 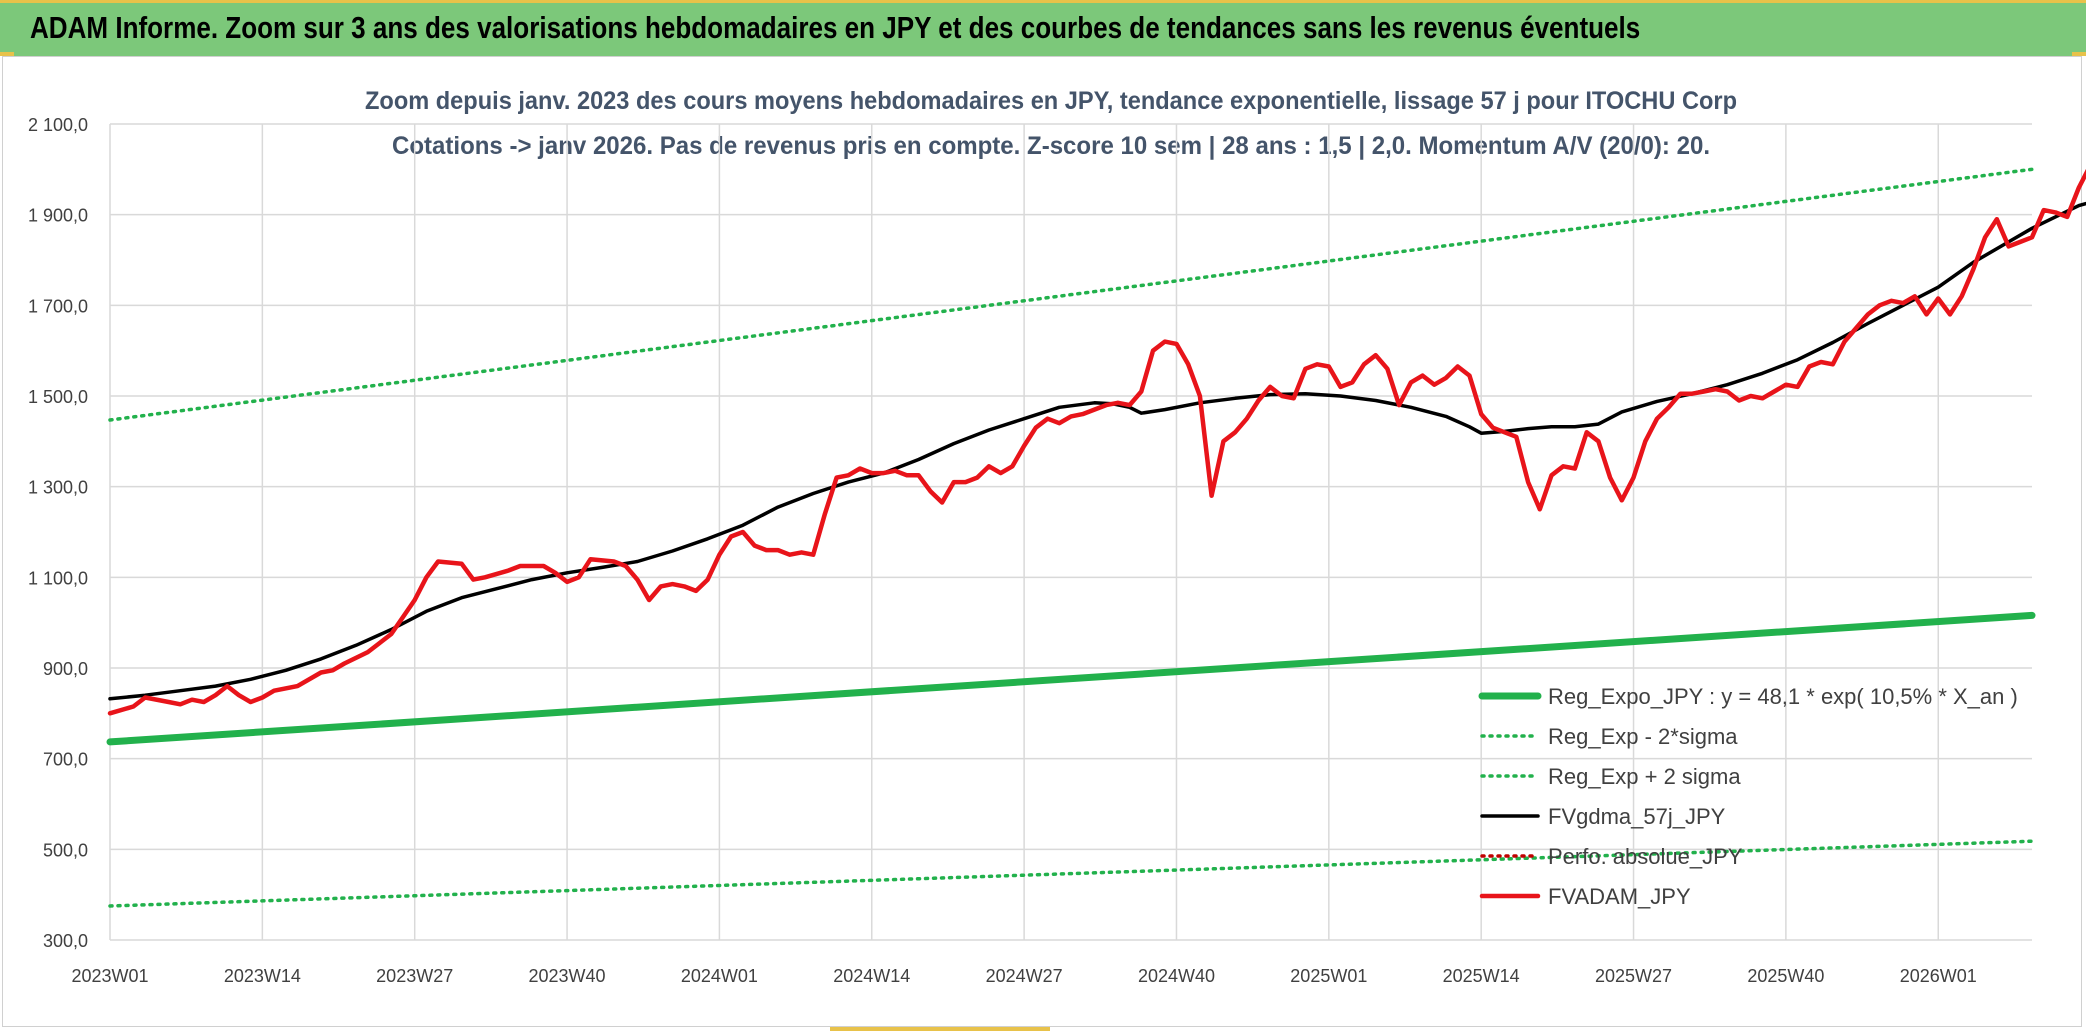 I want to click on x-tick-label: 2023W01, so click(x=109, y=976).